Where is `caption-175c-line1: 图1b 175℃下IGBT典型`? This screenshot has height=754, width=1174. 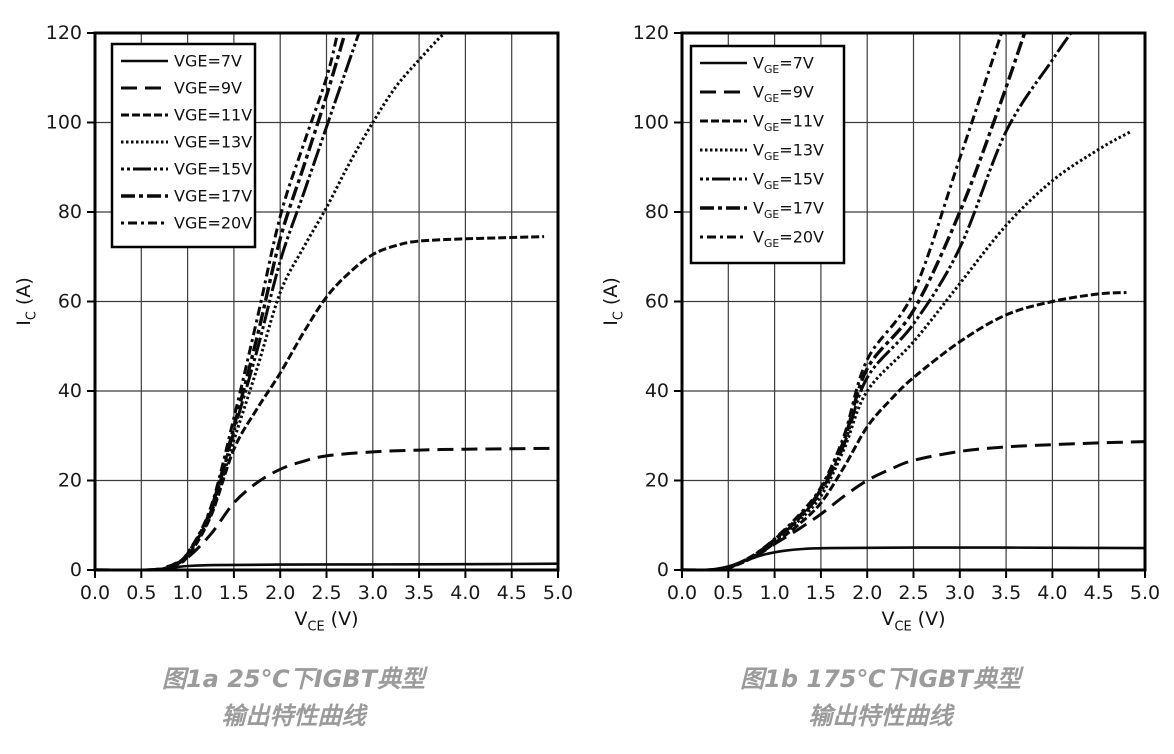 caption-175c-line1: 图1b 175℃下IGBT典型 is located at coordinates (880, 679).